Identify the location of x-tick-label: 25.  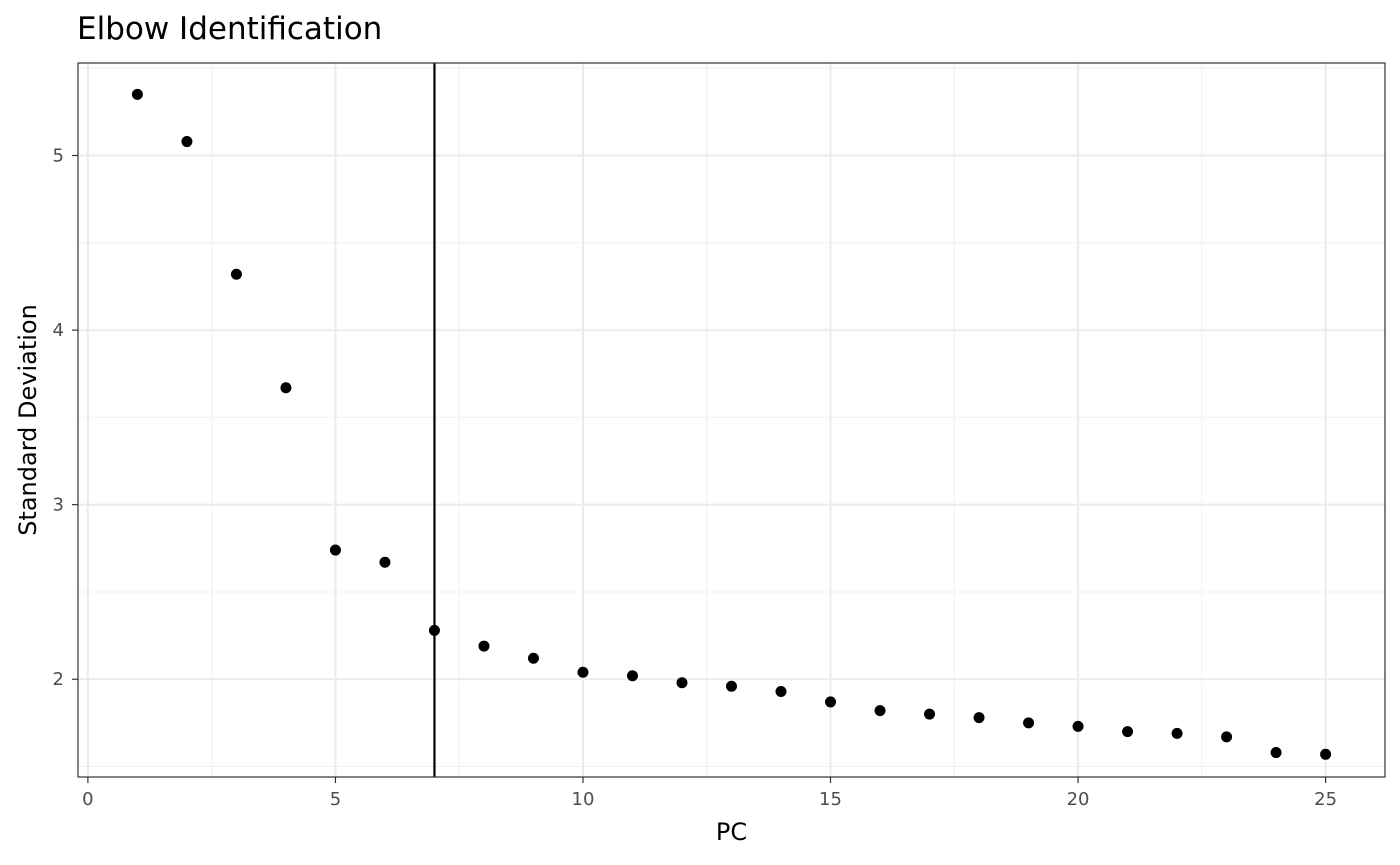
(1325, 799).